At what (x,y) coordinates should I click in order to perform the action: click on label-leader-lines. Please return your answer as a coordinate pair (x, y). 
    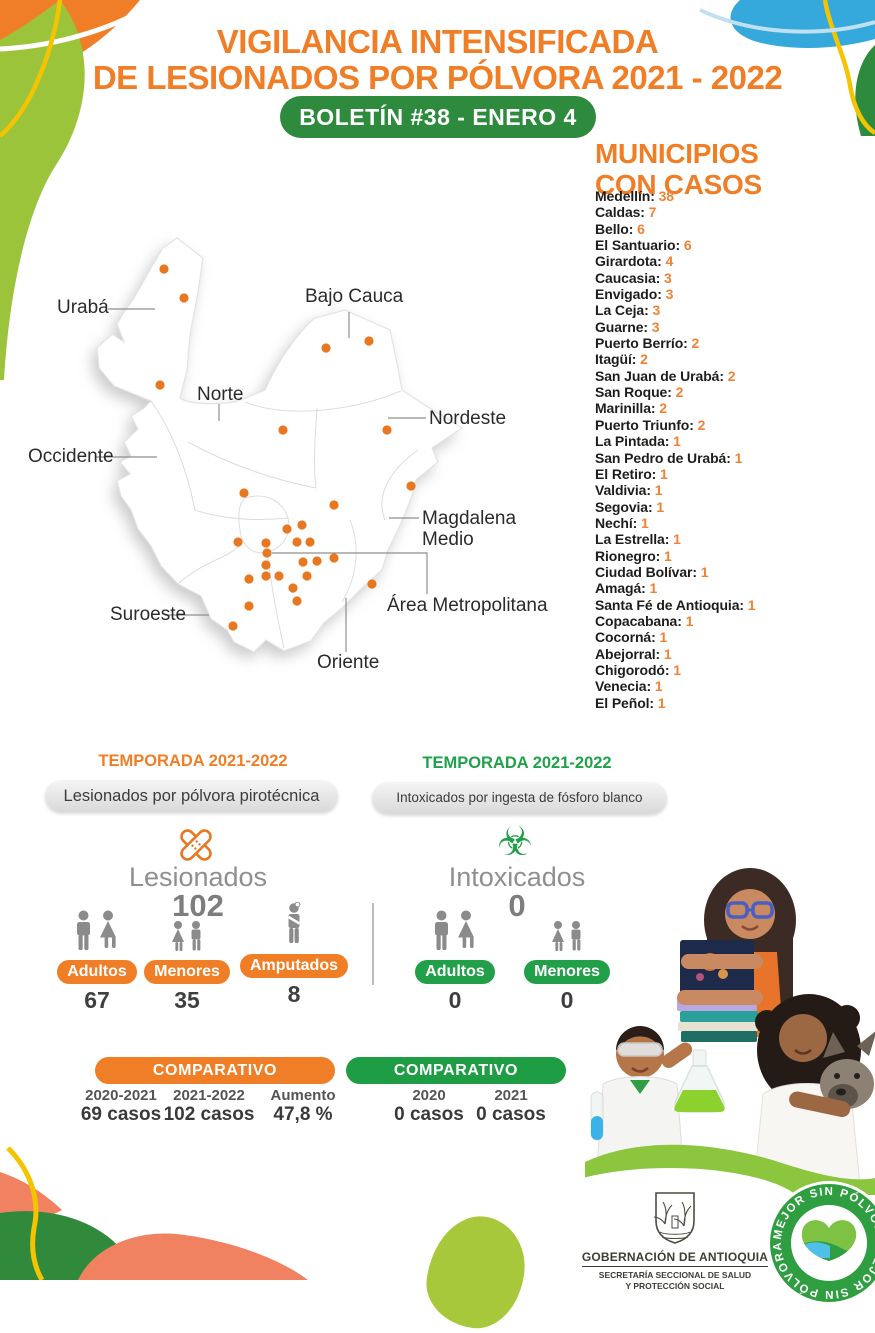
    Looking at the image, I should click on (261, 480).